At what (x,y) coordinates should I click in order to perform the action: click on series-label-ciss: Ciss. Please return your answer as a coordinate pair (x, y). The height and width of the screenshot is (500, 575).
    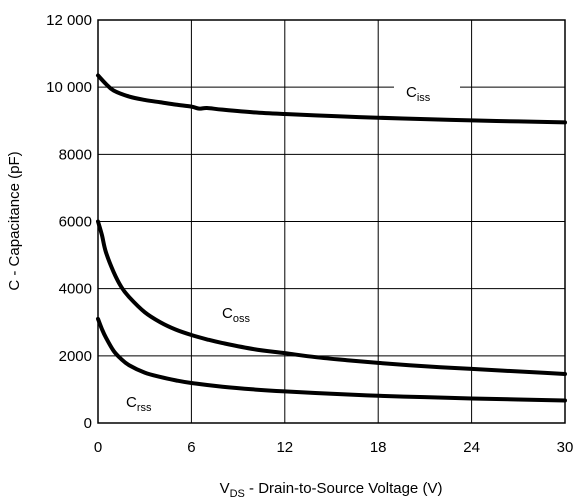
    Looking at the image, I should click on (427, 92).